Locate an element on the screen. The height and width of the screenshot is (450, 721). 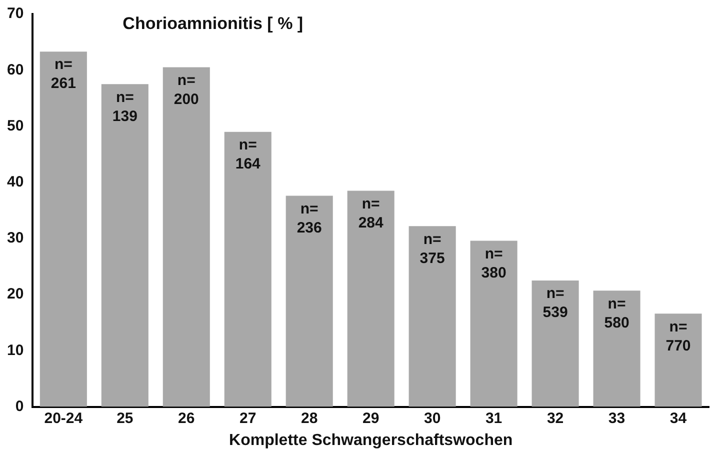
x-tick-label: 20-24 is located at coordinates (64, 418).